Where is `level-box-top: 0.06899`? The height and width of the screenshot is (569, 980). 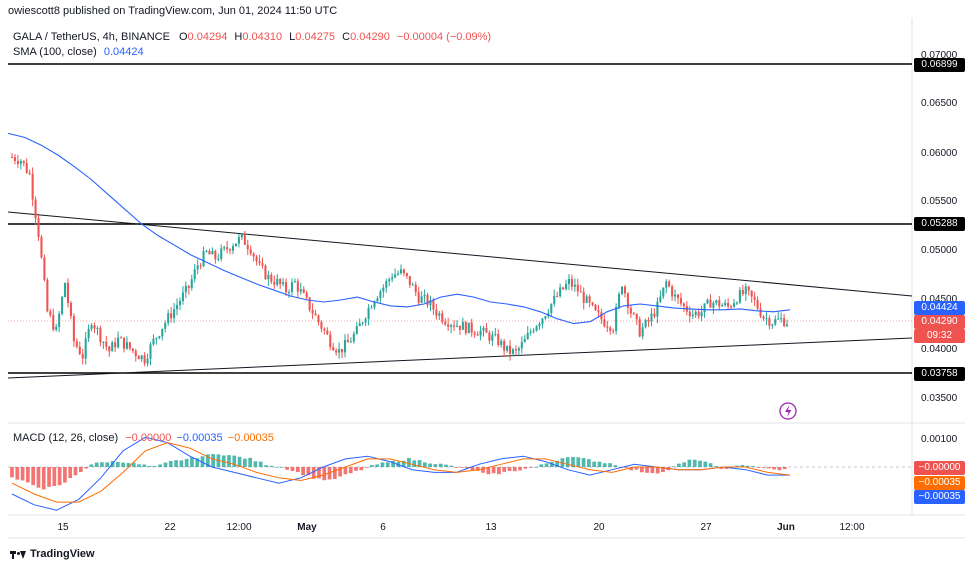 level-box-top: 0.06899 is located at coordinates (939, 65).